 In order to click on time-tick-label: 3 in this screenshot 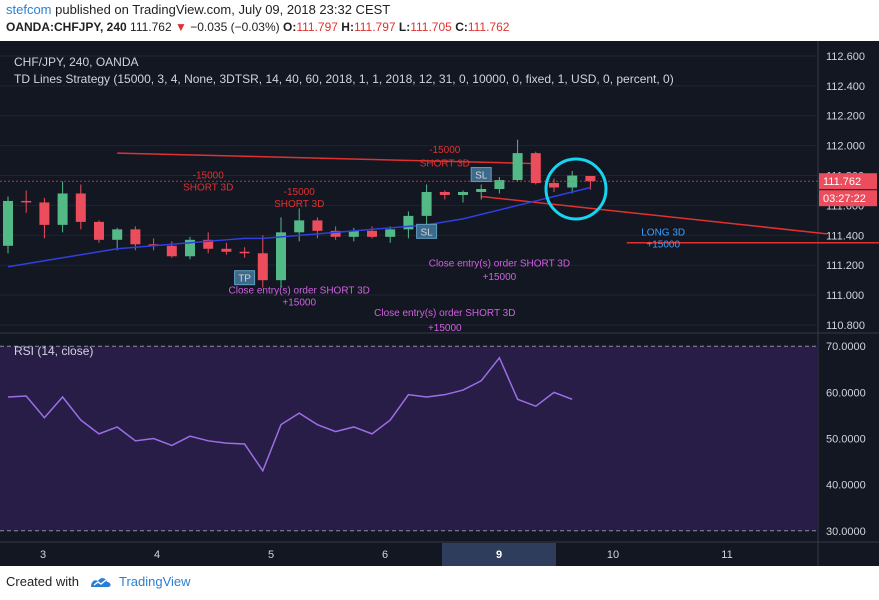, I will do `click(43, 555)`.